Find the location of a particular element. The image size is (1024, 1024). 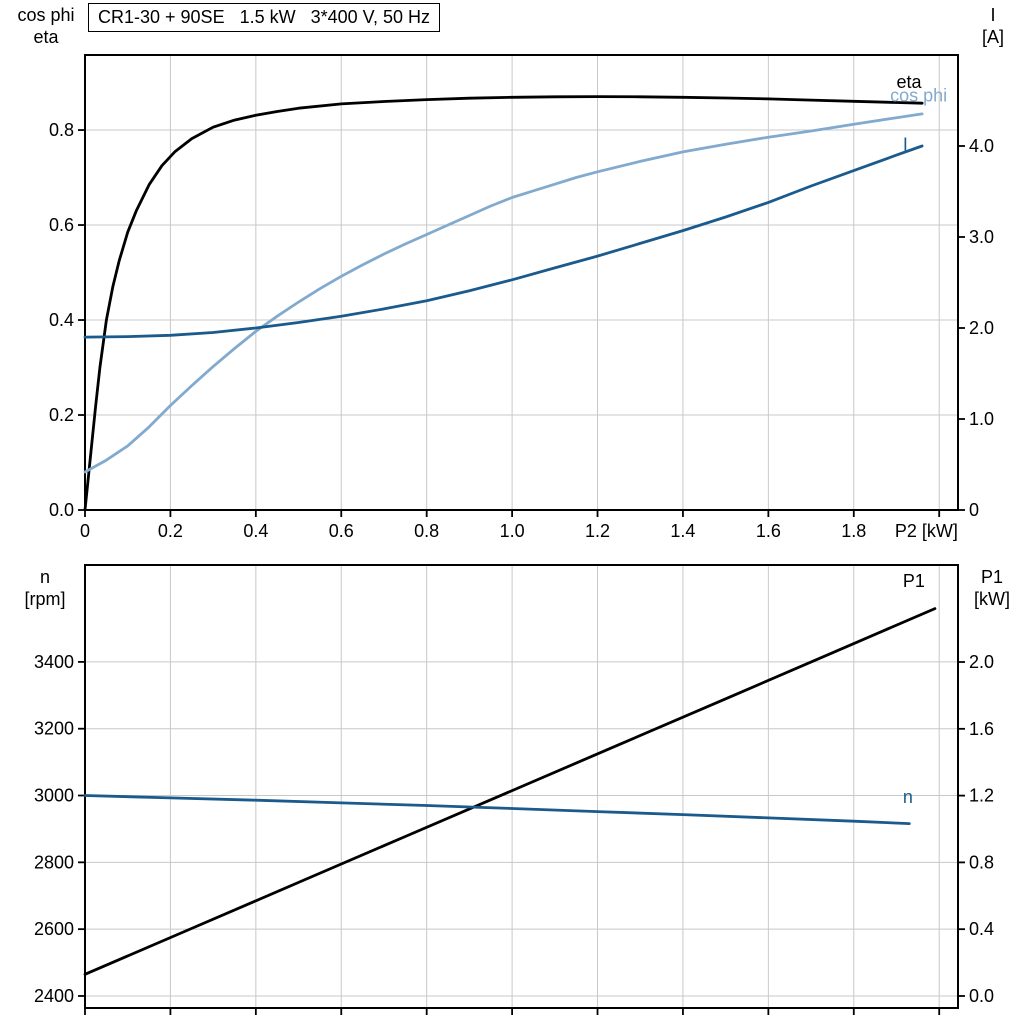

bottom-chart-left-axis-title: n [rpm] is located at coordinates (45, 588).